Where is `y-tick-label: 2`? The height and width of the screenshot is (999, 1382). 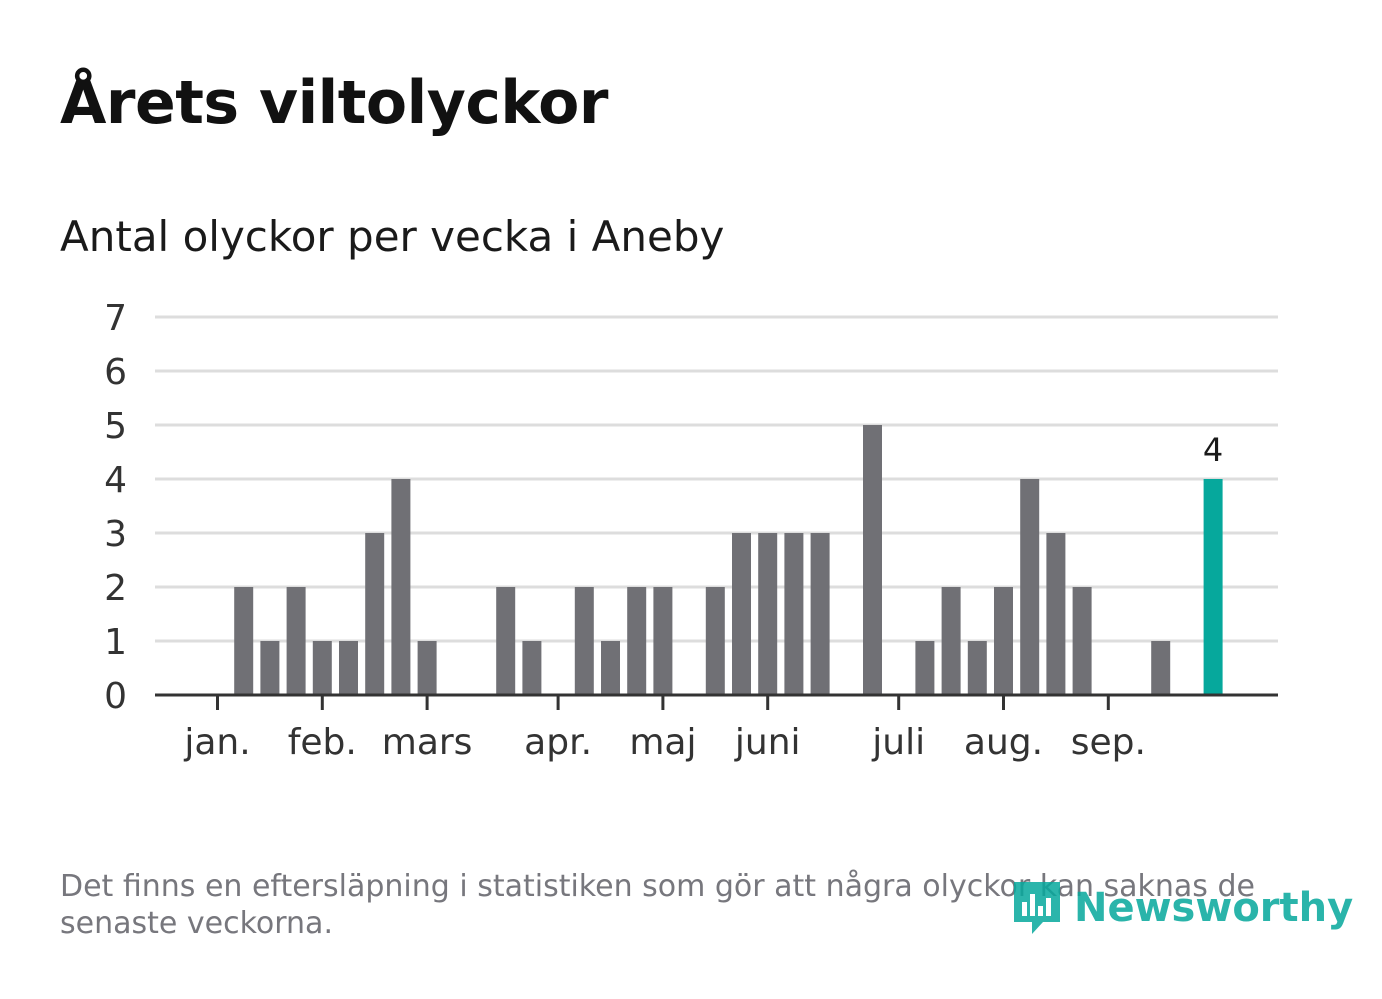
y-tick-label: 2 is located at coordinates (115, 588).